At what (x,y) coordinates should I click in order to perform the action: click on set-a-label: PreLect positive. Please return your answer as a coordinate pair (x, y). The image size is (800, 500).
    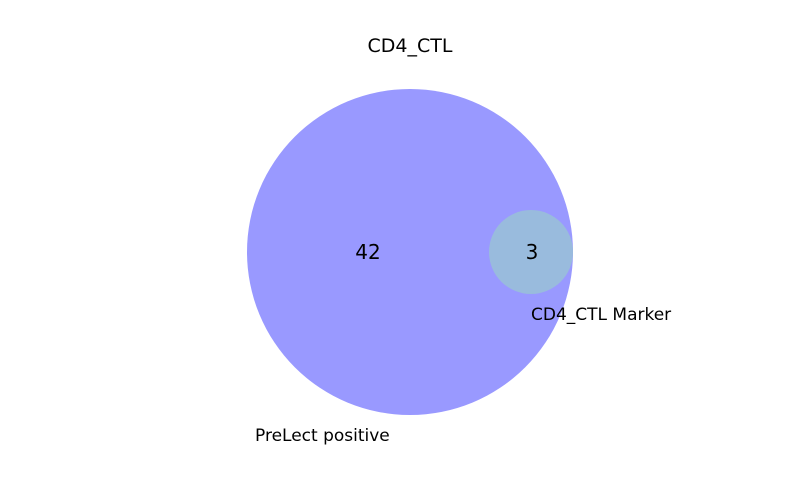
    Looking at the image, I should click on (322, 436).